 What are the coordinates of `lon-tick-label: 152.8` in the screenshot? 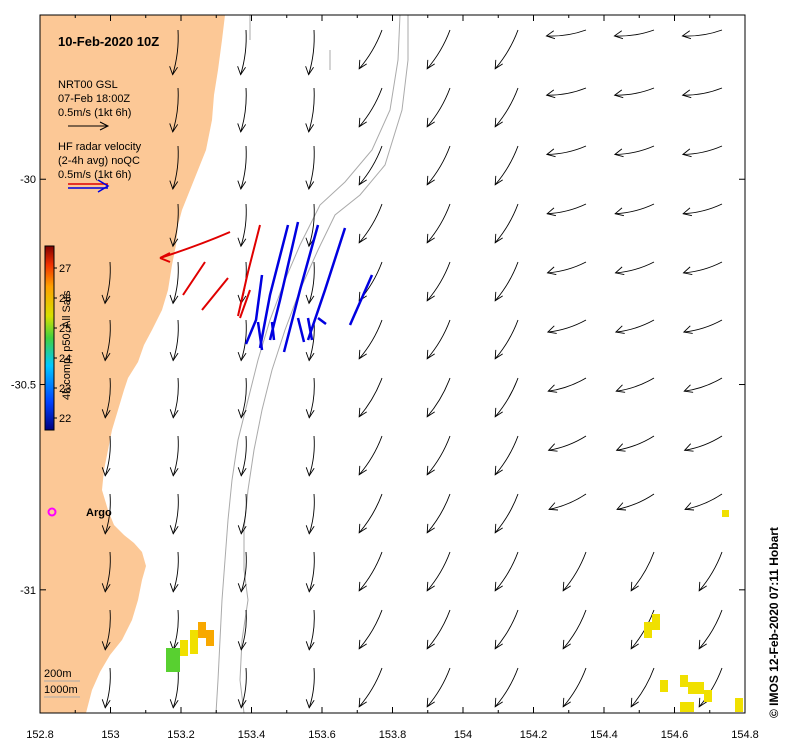 It's located at (40, 735).